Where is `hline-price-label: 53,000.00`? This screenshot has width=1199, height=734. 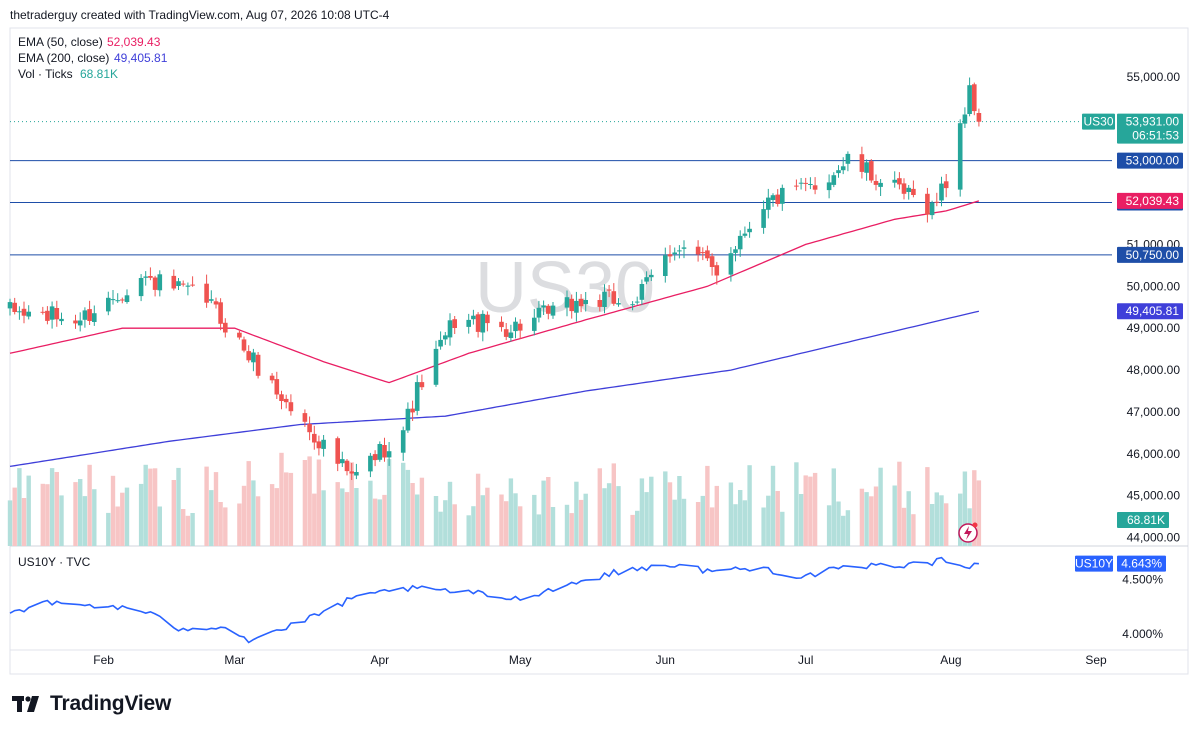
hline-price-label: 53,000.00 is located at coordinates (1153, 161).